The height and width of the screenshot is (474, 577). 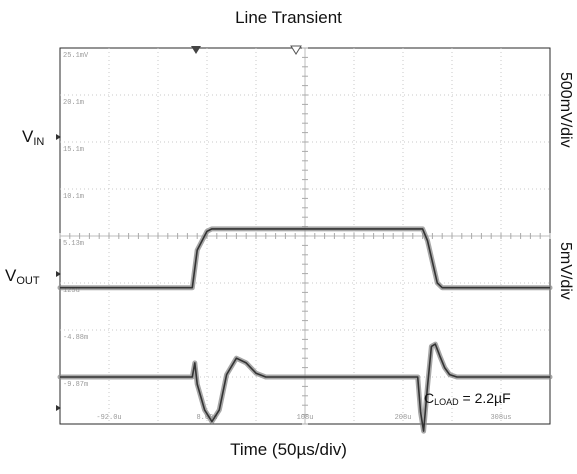 I want to click on y-tick-label: 20.1m, so click(x=73, y=103).